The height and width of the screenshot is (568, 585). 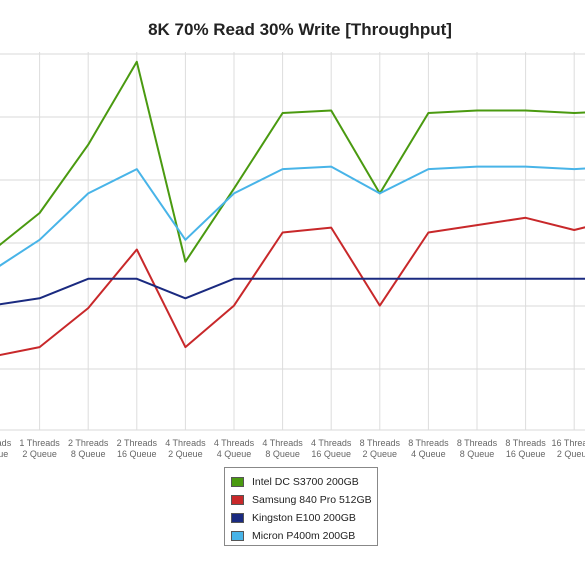 What do you see at coordinates (39, 448) in the screenshot?
I see `x-tick-label: 1 Threads 2 Queue` at bounding box center [39, 448].